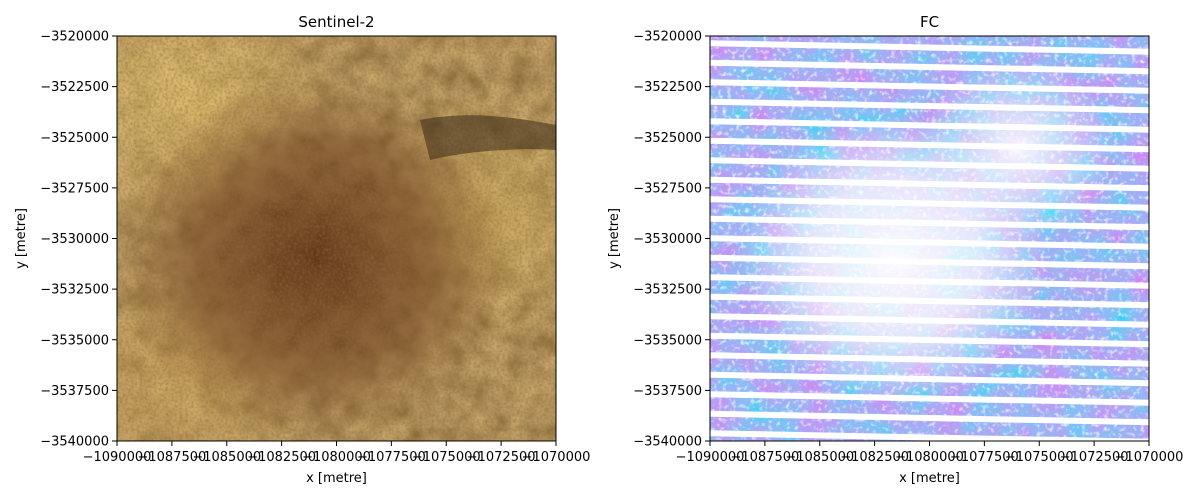 The width and height of the screenshot is (1200, 500). I want to click on panel-title: Sentinel-2, so click(336, 22).